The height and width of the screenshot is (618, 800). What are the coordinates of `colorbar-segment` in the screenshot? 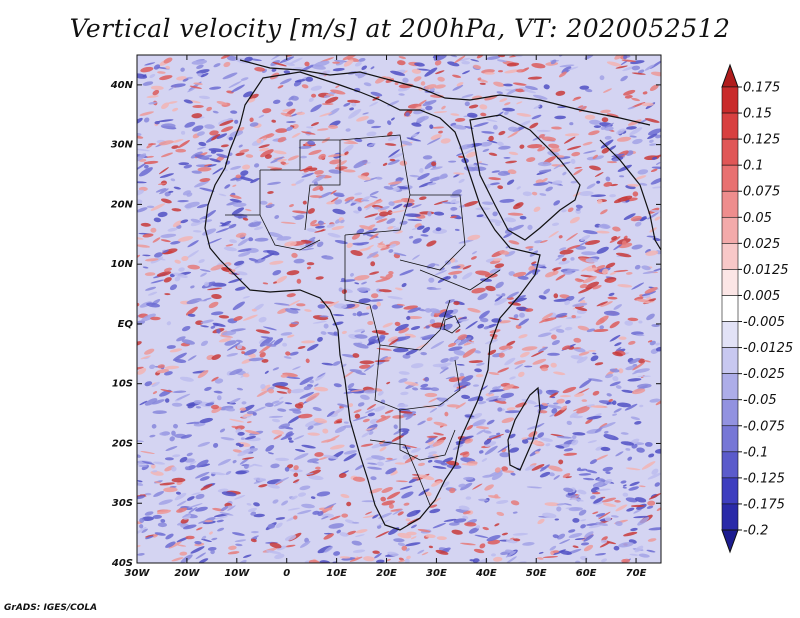 It's located at (730, 178).